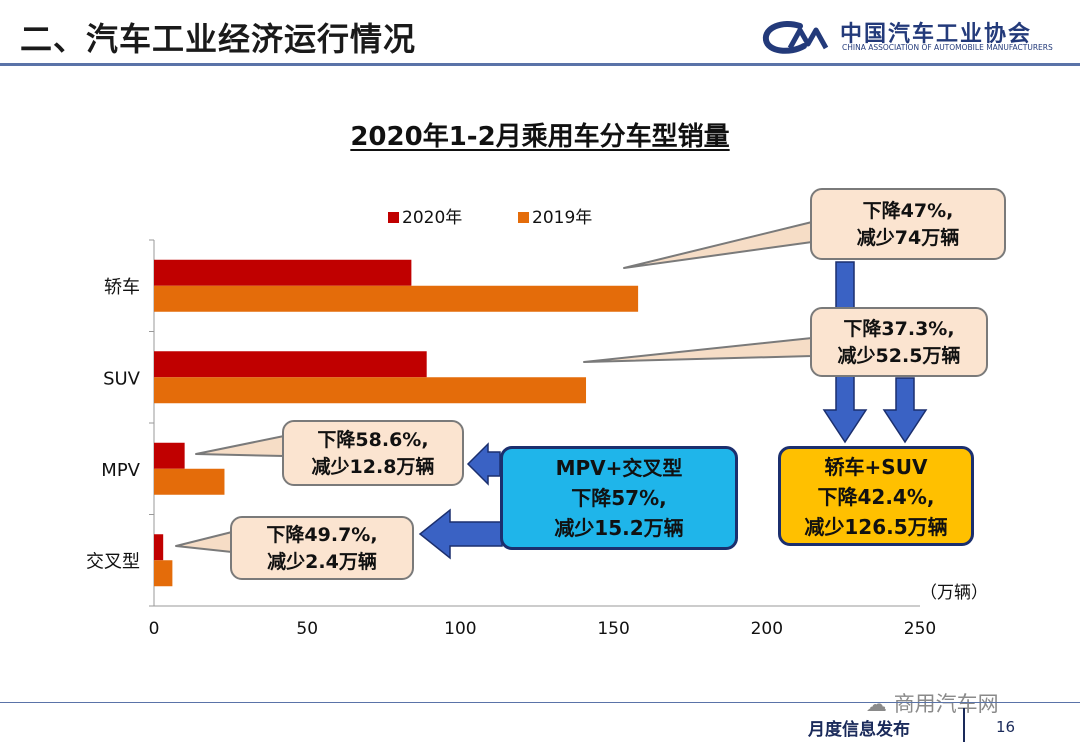 Image resolution: width=1080 pixels, height=748 pixels. What do you see at coordinates (189, 481) in the screenshot?
I see `bar-2019年-MPV` at bounding box center [189, 481].